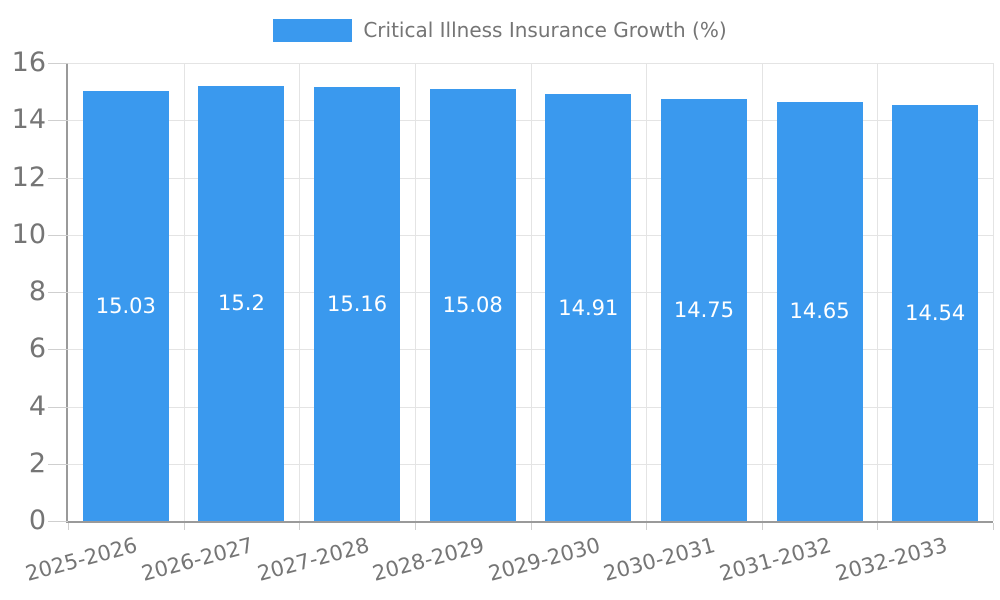 The height and width of the screenshot is (600, 1000). I want to click on x-axis-label: 2030-2031, so click(660, 559).